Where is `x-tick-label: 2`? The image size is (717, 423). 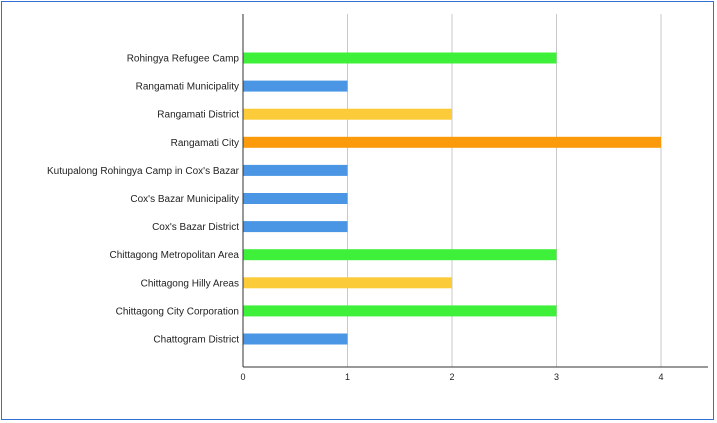
x-tick-label: 2 is located at coordinates (451, 377).